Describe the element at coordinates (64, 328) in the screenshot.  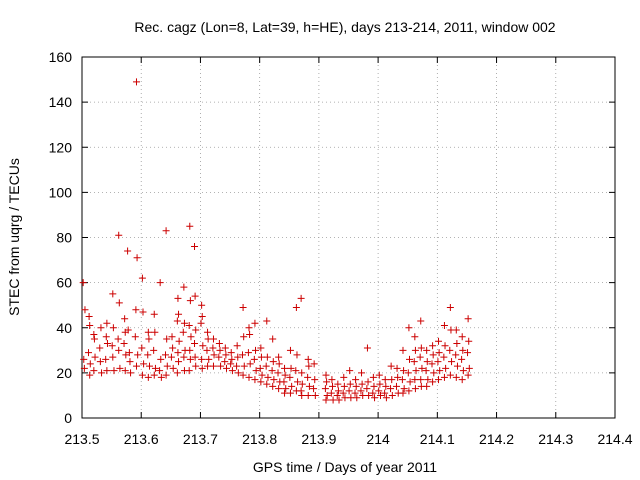
I see `y-tick-label: 40` at that location.